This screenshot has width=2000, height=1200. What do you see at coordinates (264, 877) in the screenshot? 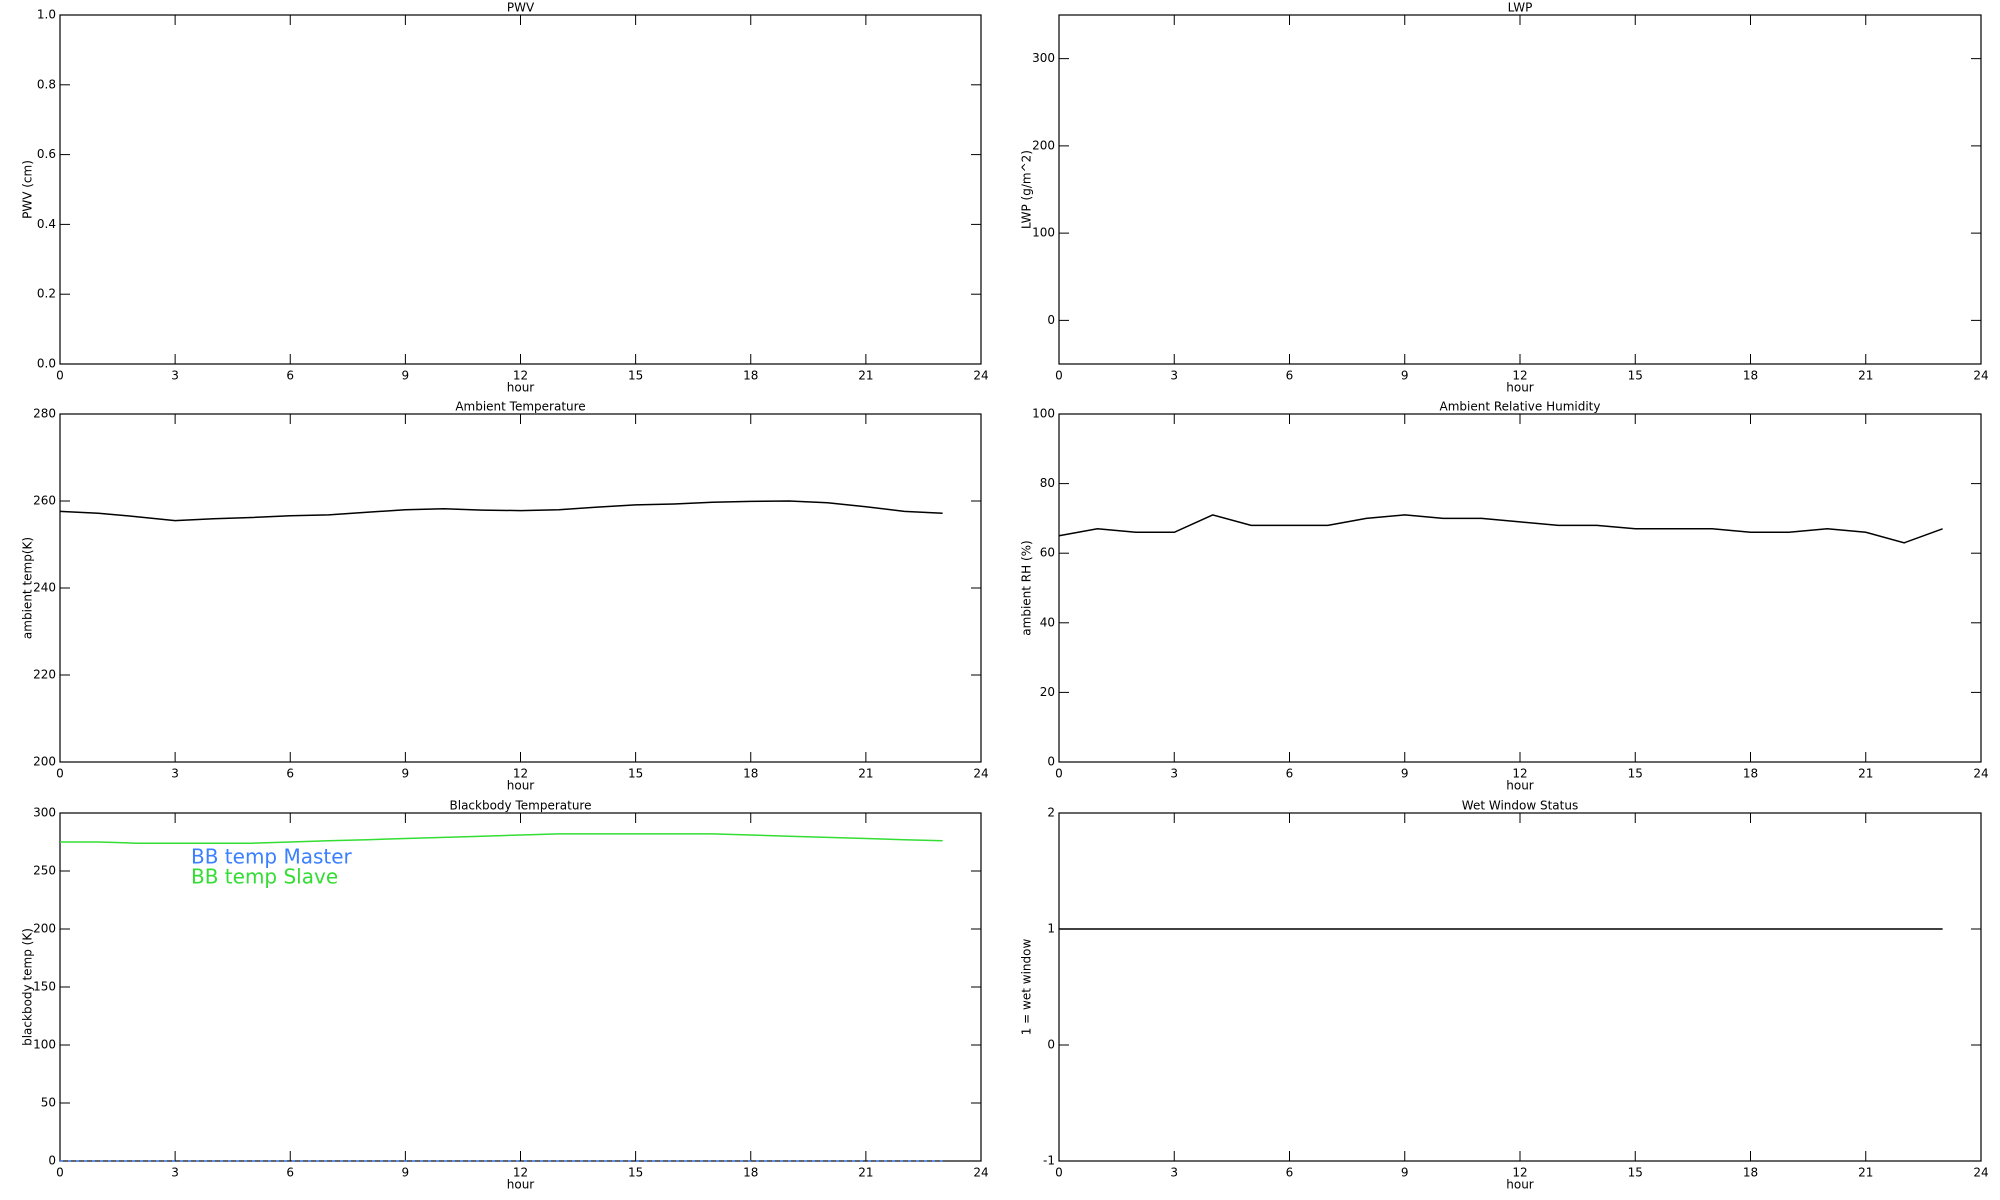
I see `legend-entry: BB temp Slave` at bounding box center [264, 877].